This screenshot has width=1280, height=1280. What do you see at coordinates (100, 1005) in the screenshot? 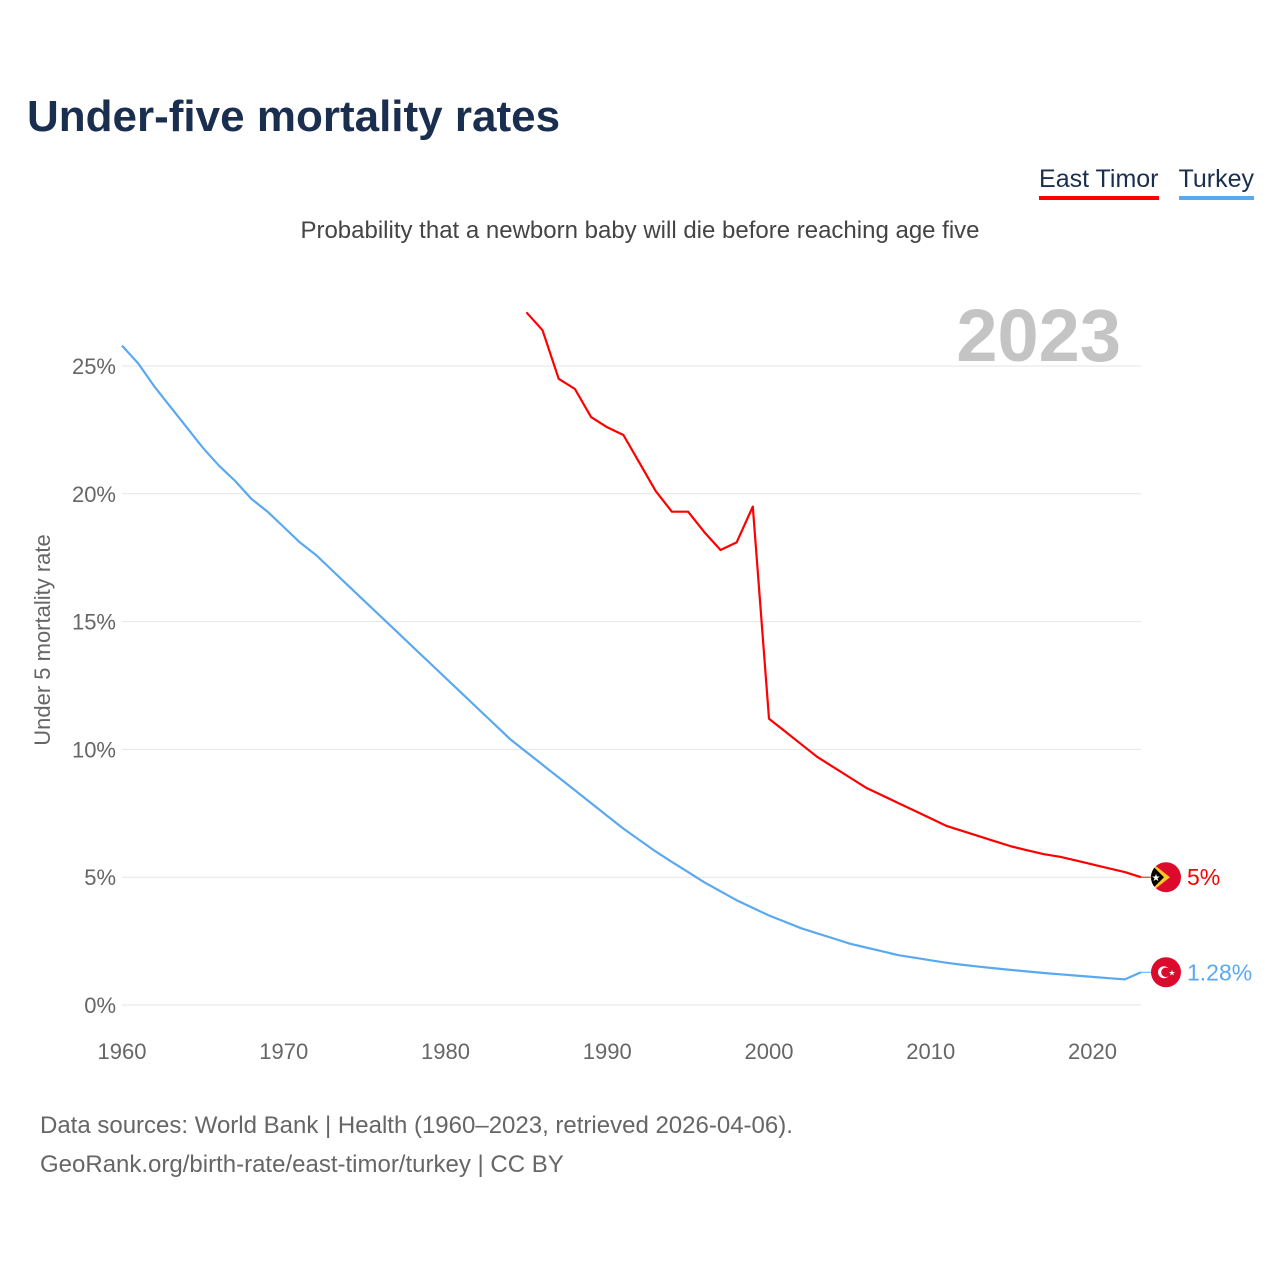
I see `y-tick-label: 0%` at bounding box center [100, 1005].